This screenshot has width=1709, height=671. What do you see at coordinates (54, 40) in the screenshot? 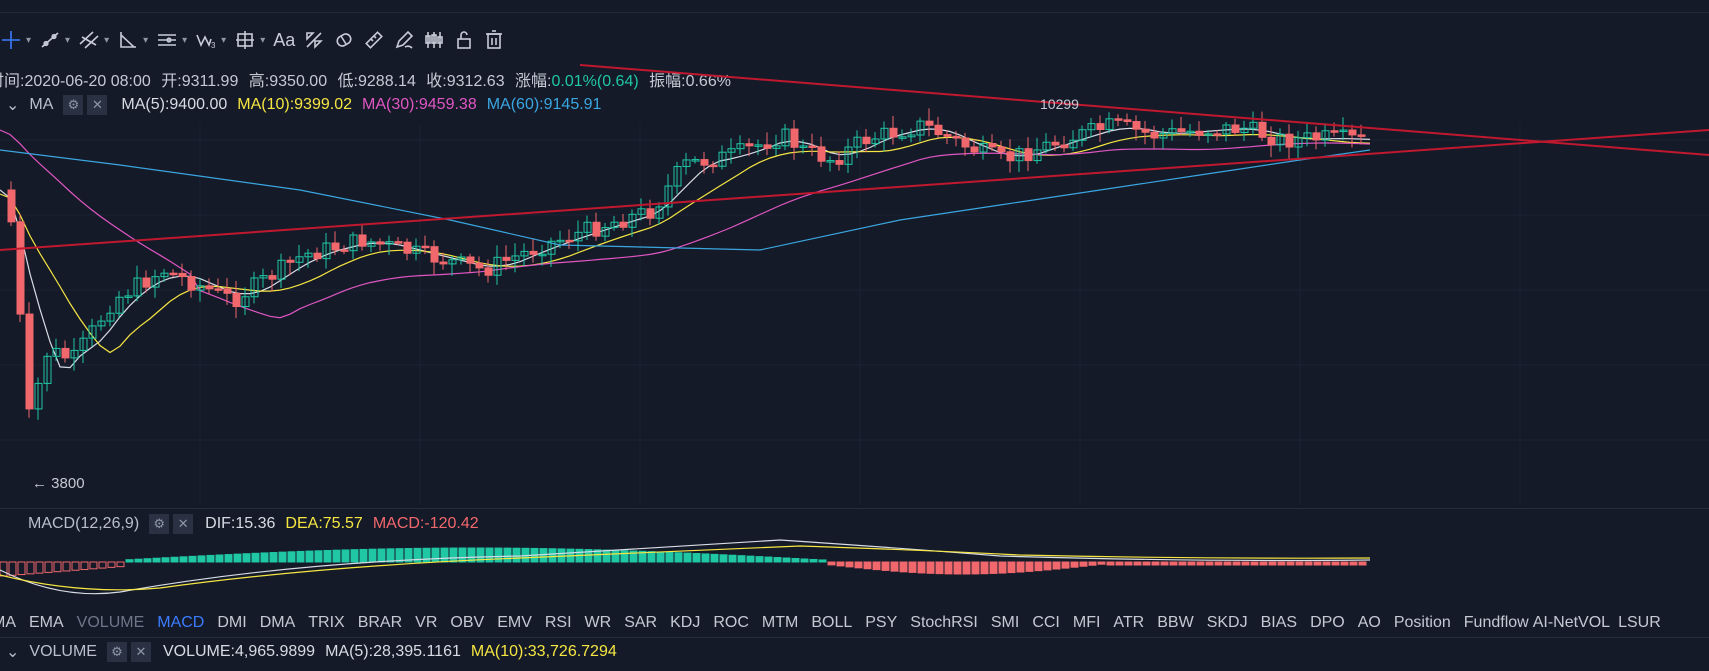
I see `trend-line-tool: ▾` at bounding box center [54, 40].